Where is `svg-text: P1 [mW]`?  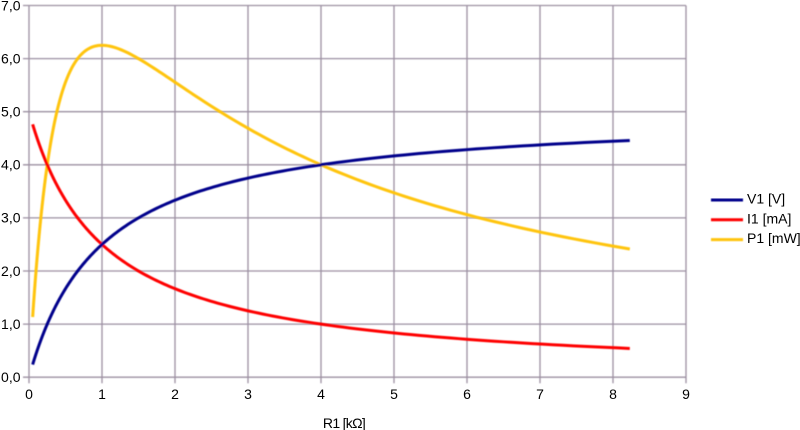
svg-text: P1 [mW] is located at coordinates (773, 238).